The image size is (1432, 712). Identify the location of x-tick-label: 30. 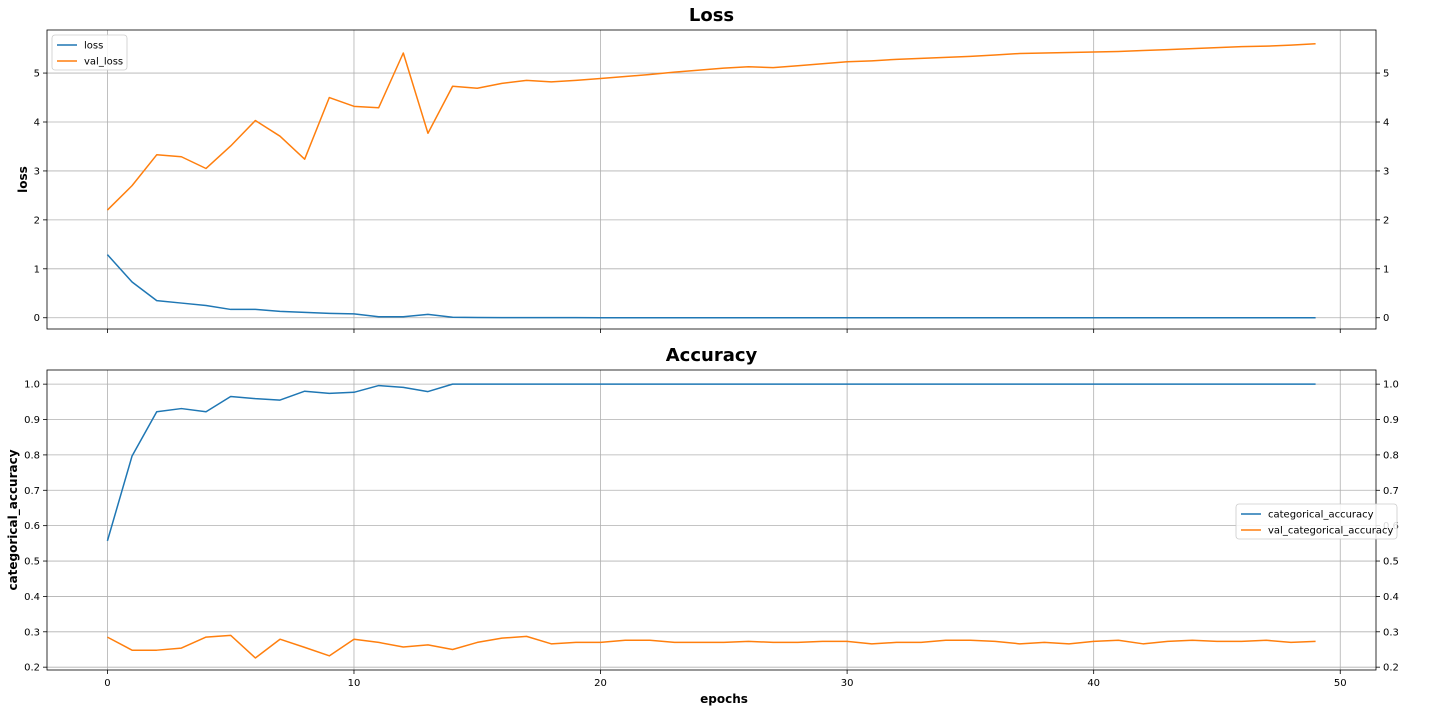
(847, 683).